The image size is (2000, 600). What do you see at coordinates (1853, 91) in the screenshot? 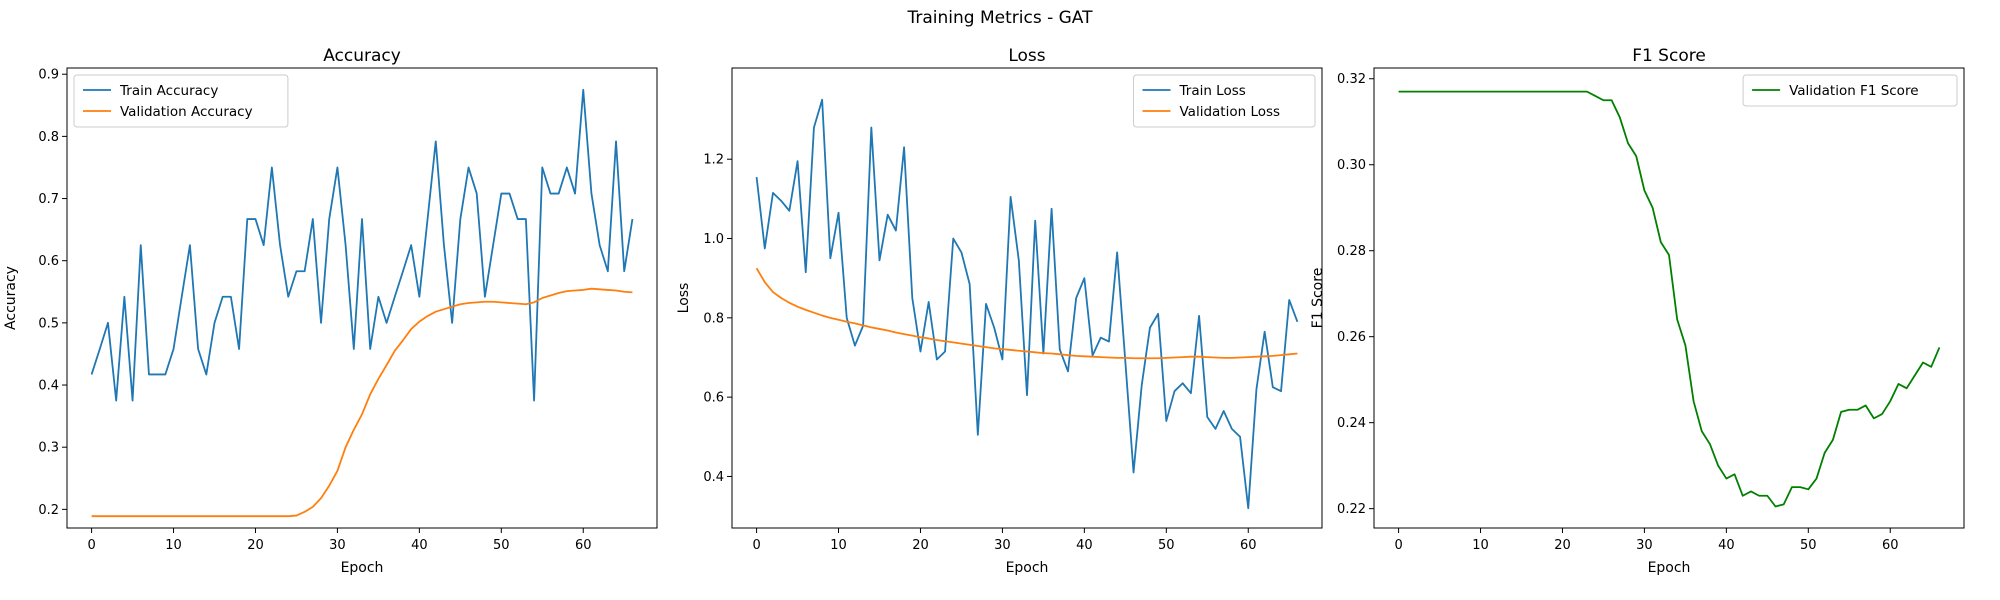
I see `legend-label: Validation F1 Score` at bounding box center [1853, 91].